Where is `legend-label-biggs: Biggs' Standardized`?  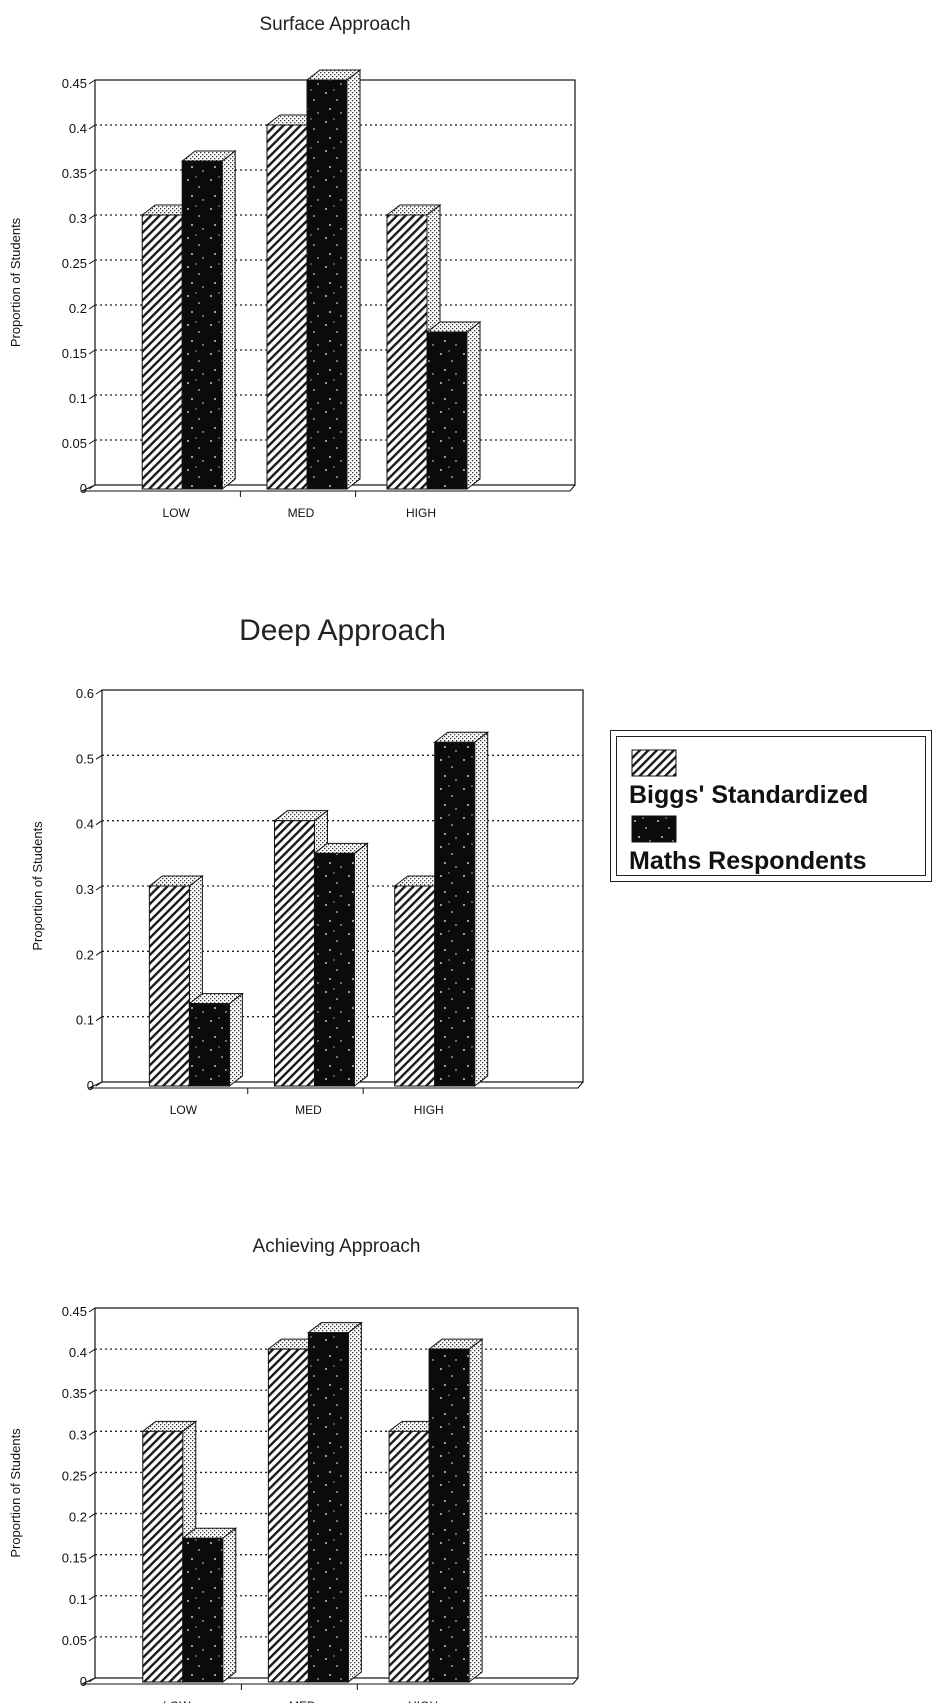 legend-label-biggs: Biggs' Standardized is located at coordinates (749, 795).